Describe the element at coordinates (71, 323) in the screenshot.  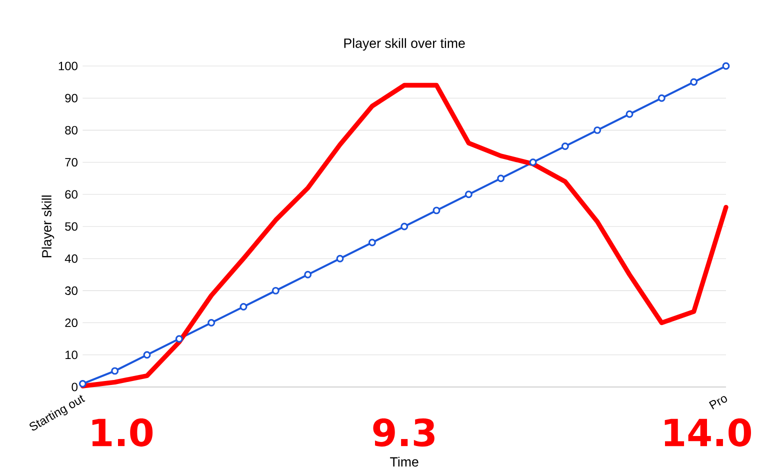
I see `y-tick-label: 20` at that location.